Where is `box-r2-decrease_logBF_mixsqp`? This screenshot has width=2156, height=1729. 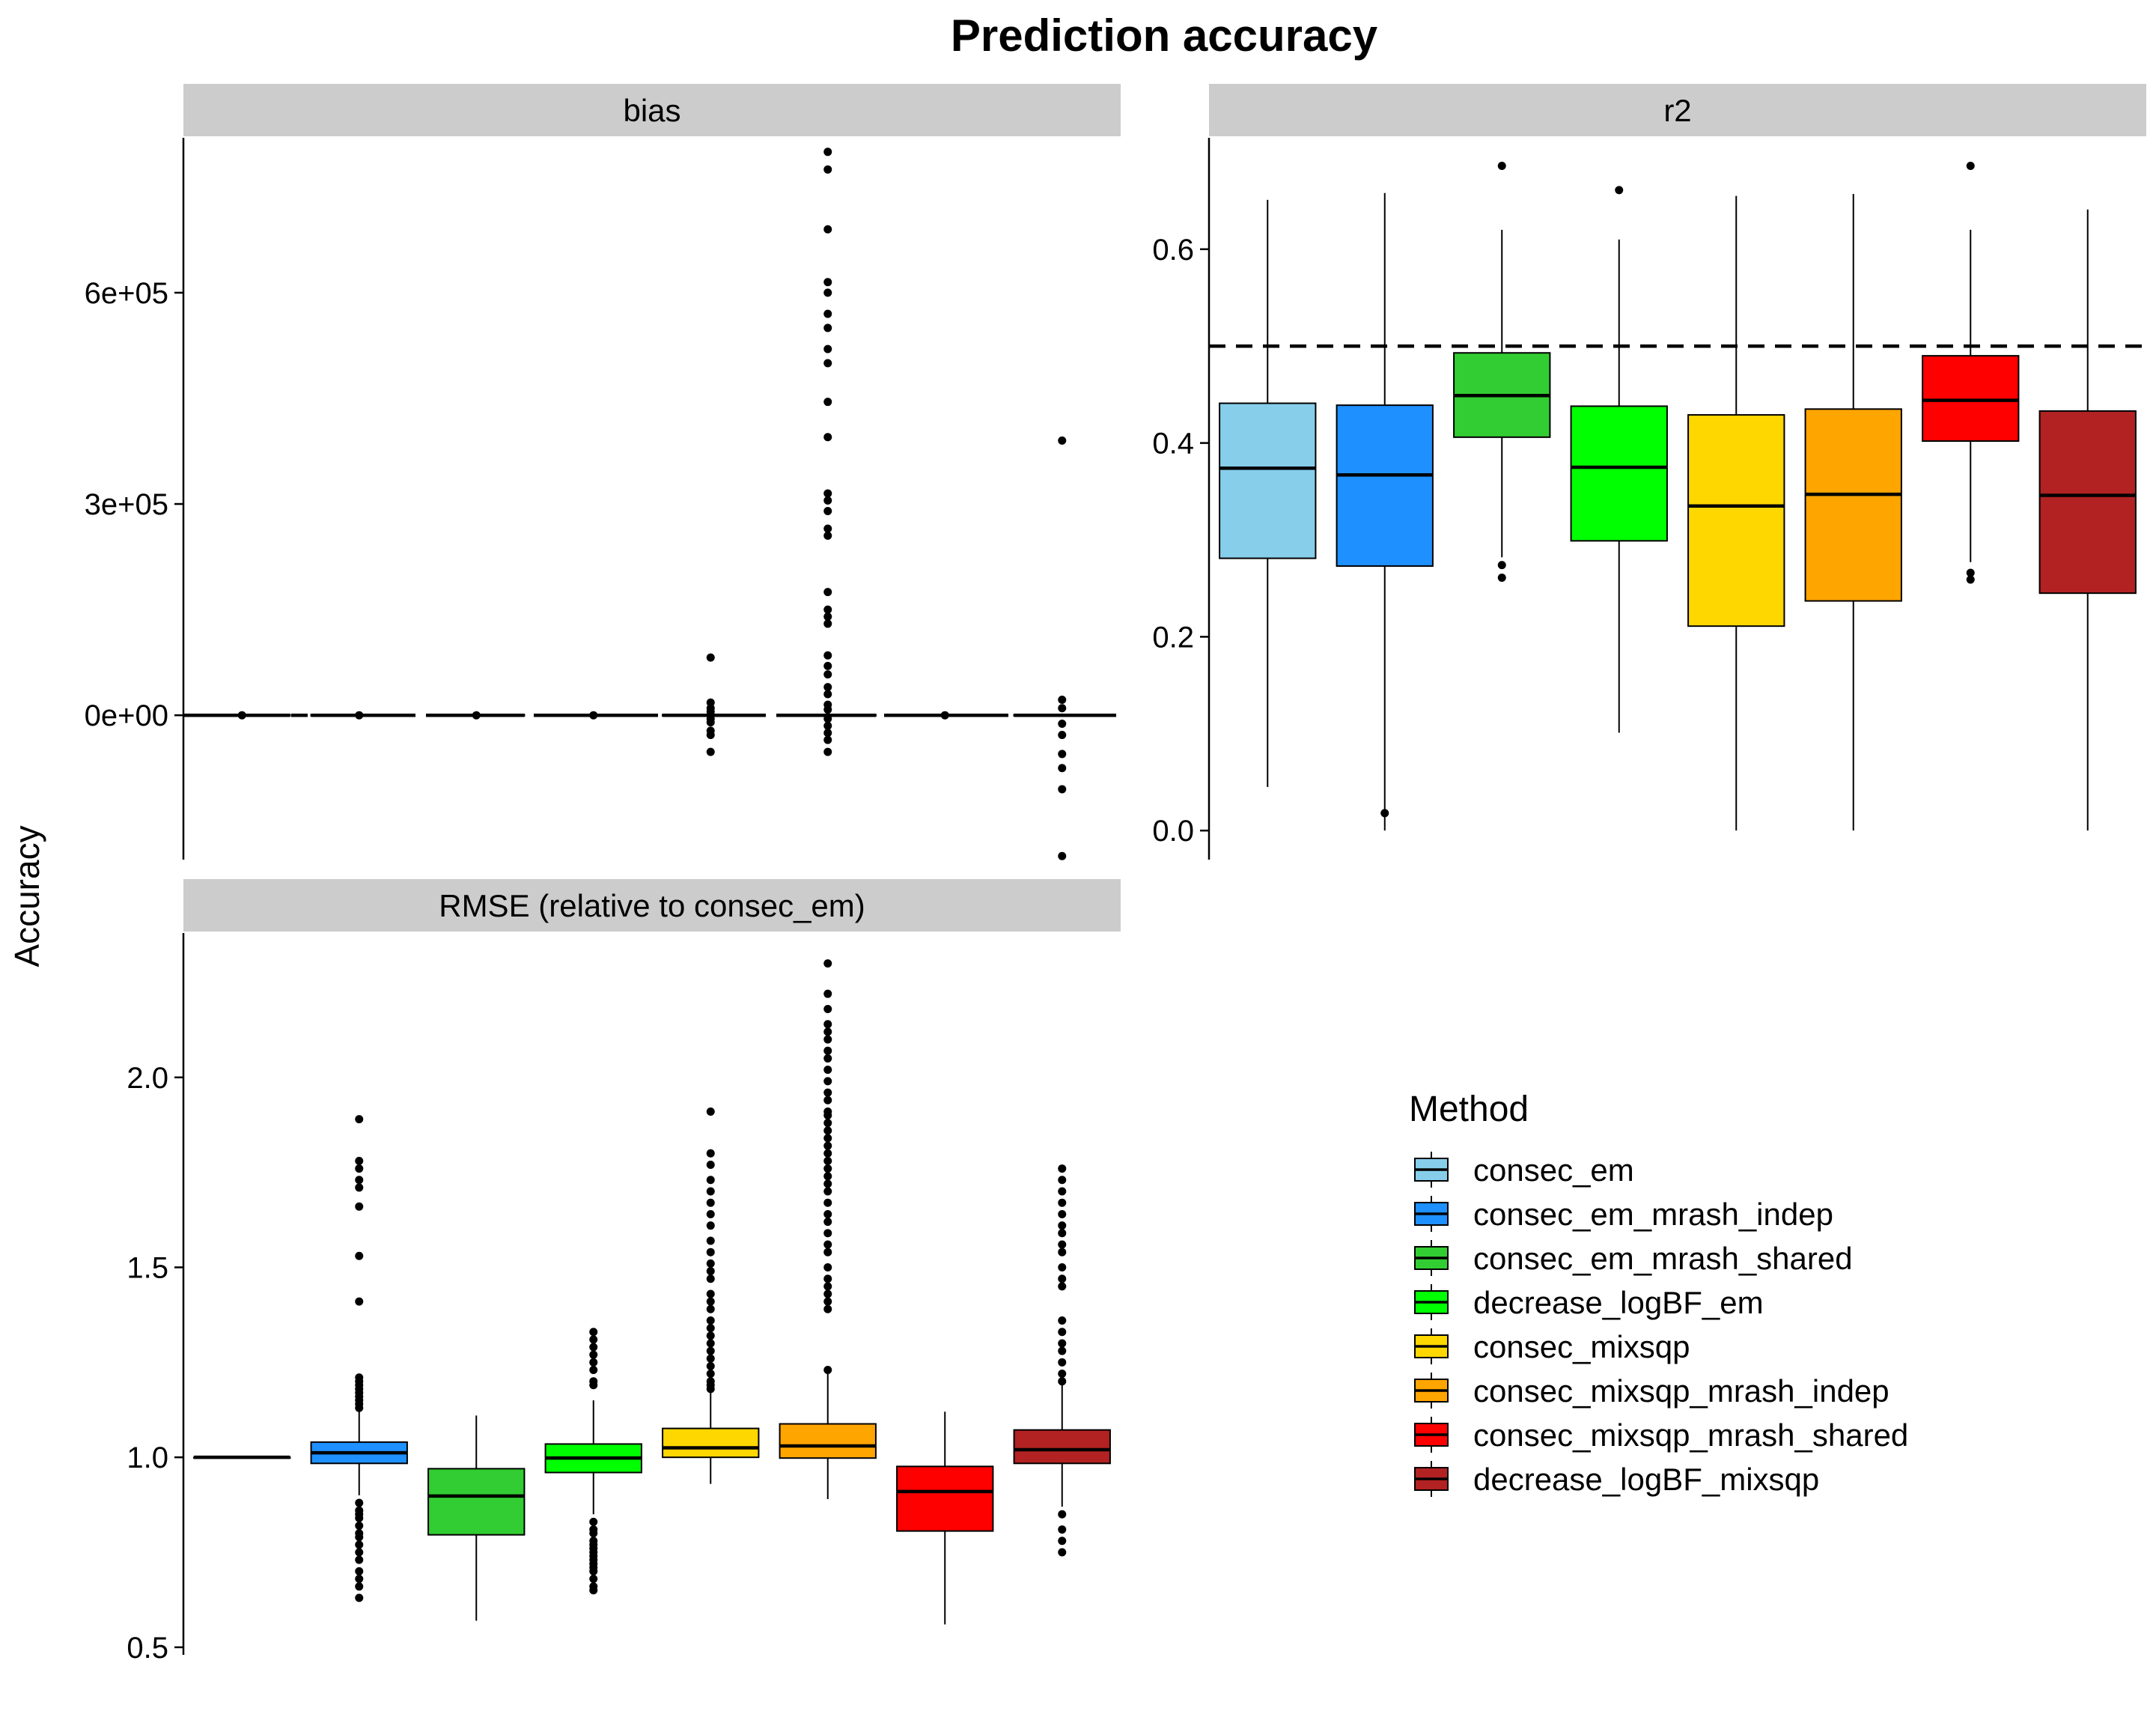
box-r2-decrease_logBF_mixsqp is located at coordinates (2087, 520).